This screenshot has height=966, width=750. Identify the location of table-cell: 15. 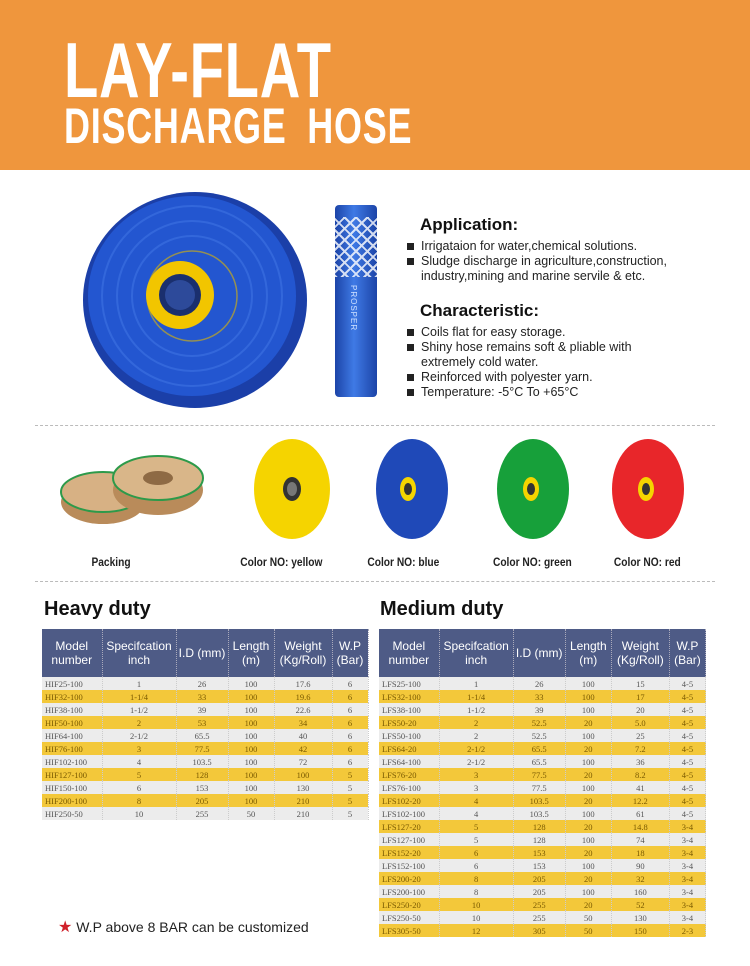
(640, 683).